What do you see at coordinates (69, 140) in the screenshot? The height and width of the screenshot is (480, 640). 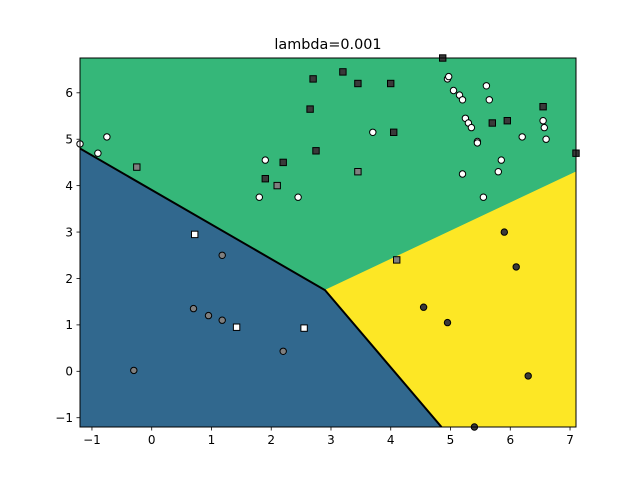 I see `y-tick-label: 5` at bounding box center [69, 140].